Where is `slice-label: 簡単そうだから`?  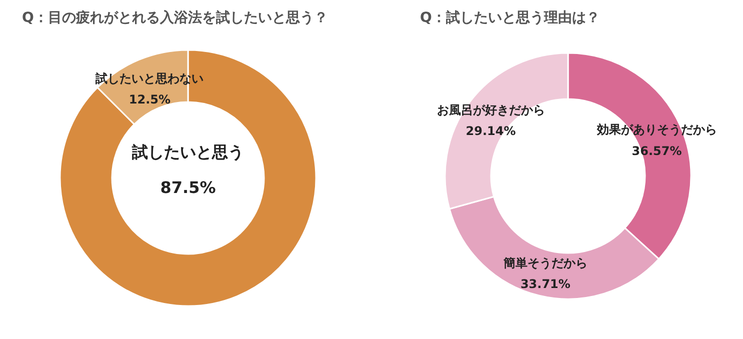 slice-label: 簡単そうだから is located at coordinates (545, 263).